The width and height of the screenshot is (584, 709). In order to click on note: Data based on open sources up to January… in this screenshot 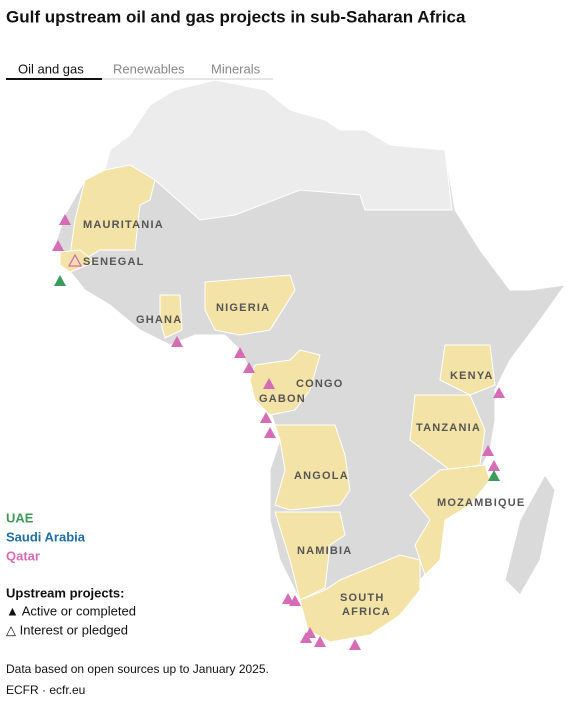, I will do `click(137, 669)`.